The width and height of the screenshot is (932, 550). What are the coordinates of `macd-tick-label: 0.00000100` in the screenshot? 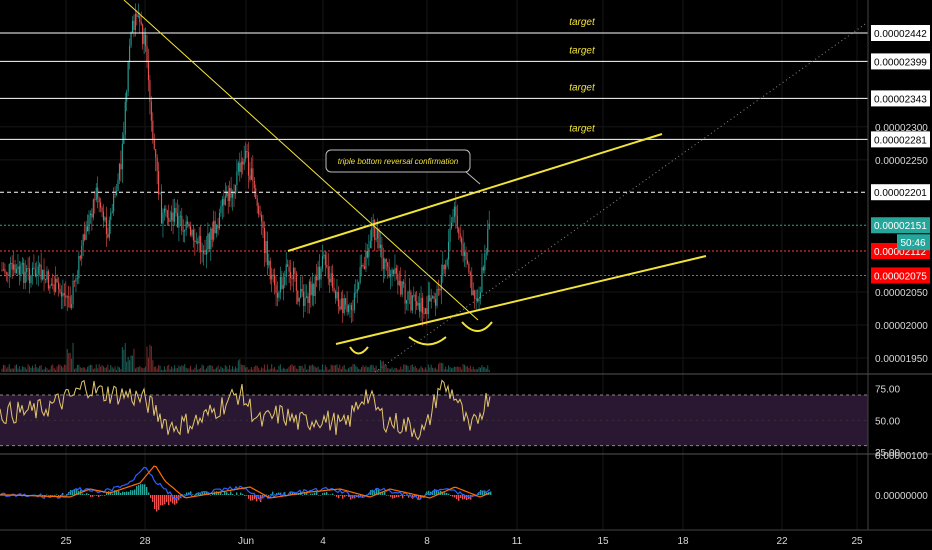 It's located at (901, 456).